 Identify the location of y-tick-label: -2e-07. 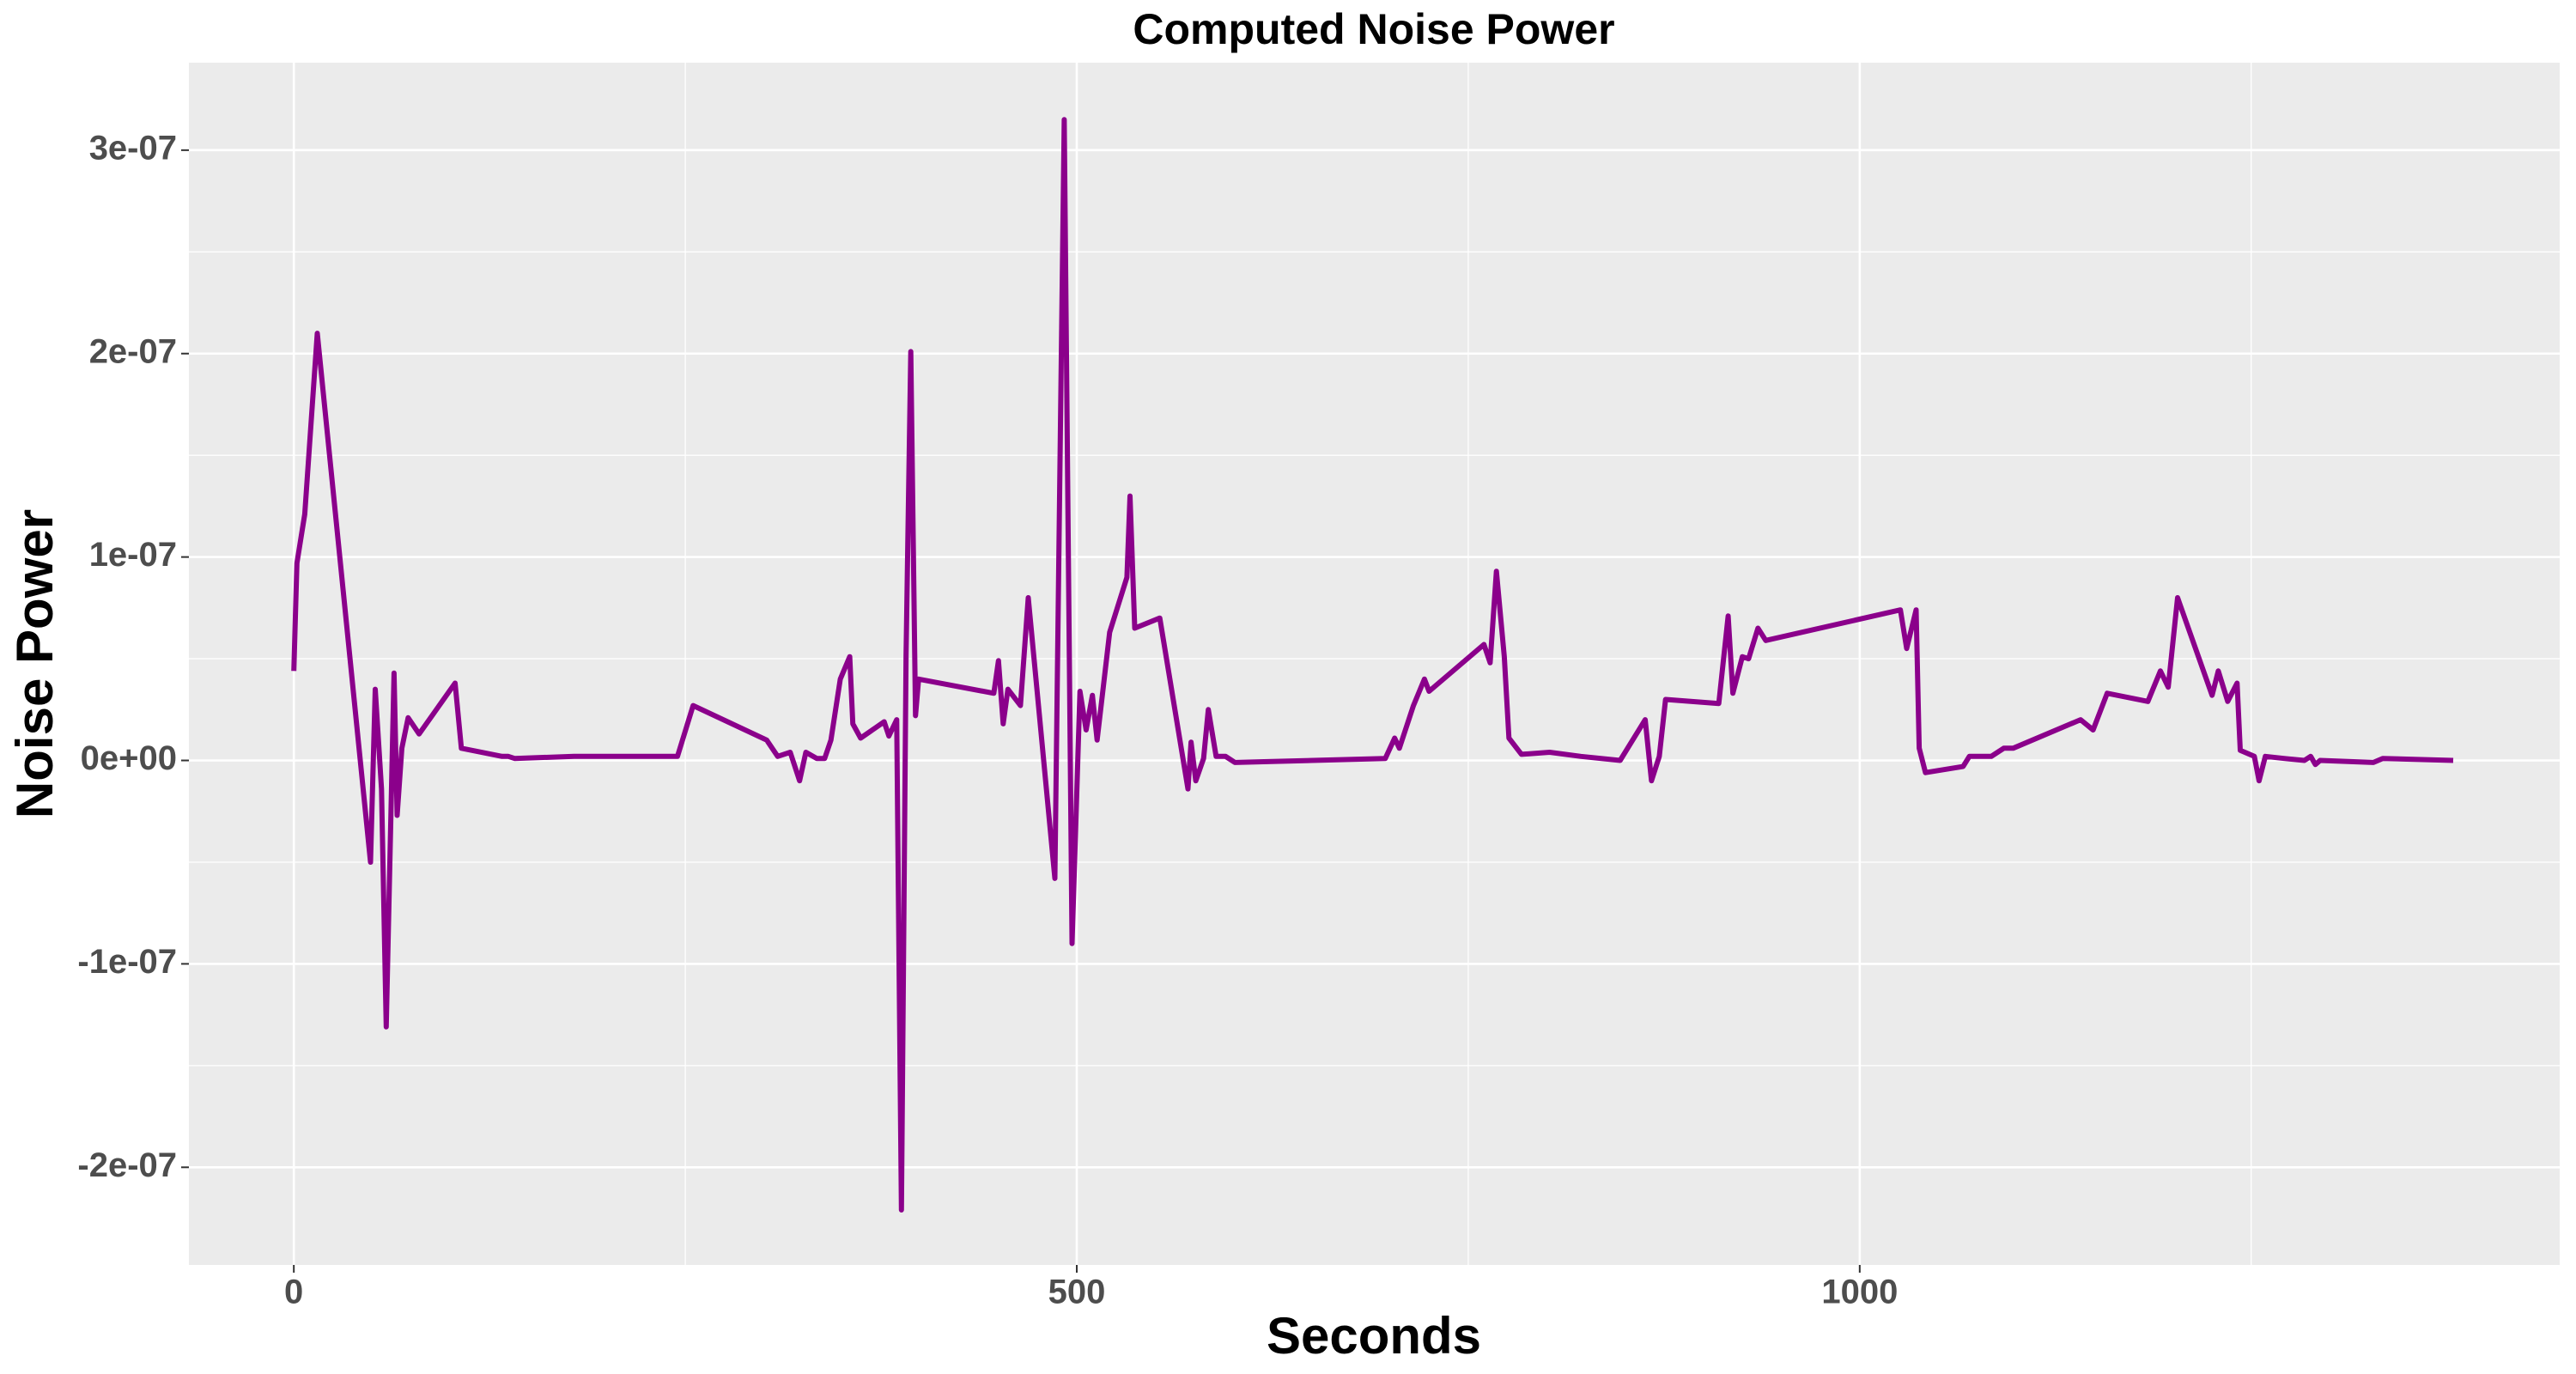
(127, 1165).